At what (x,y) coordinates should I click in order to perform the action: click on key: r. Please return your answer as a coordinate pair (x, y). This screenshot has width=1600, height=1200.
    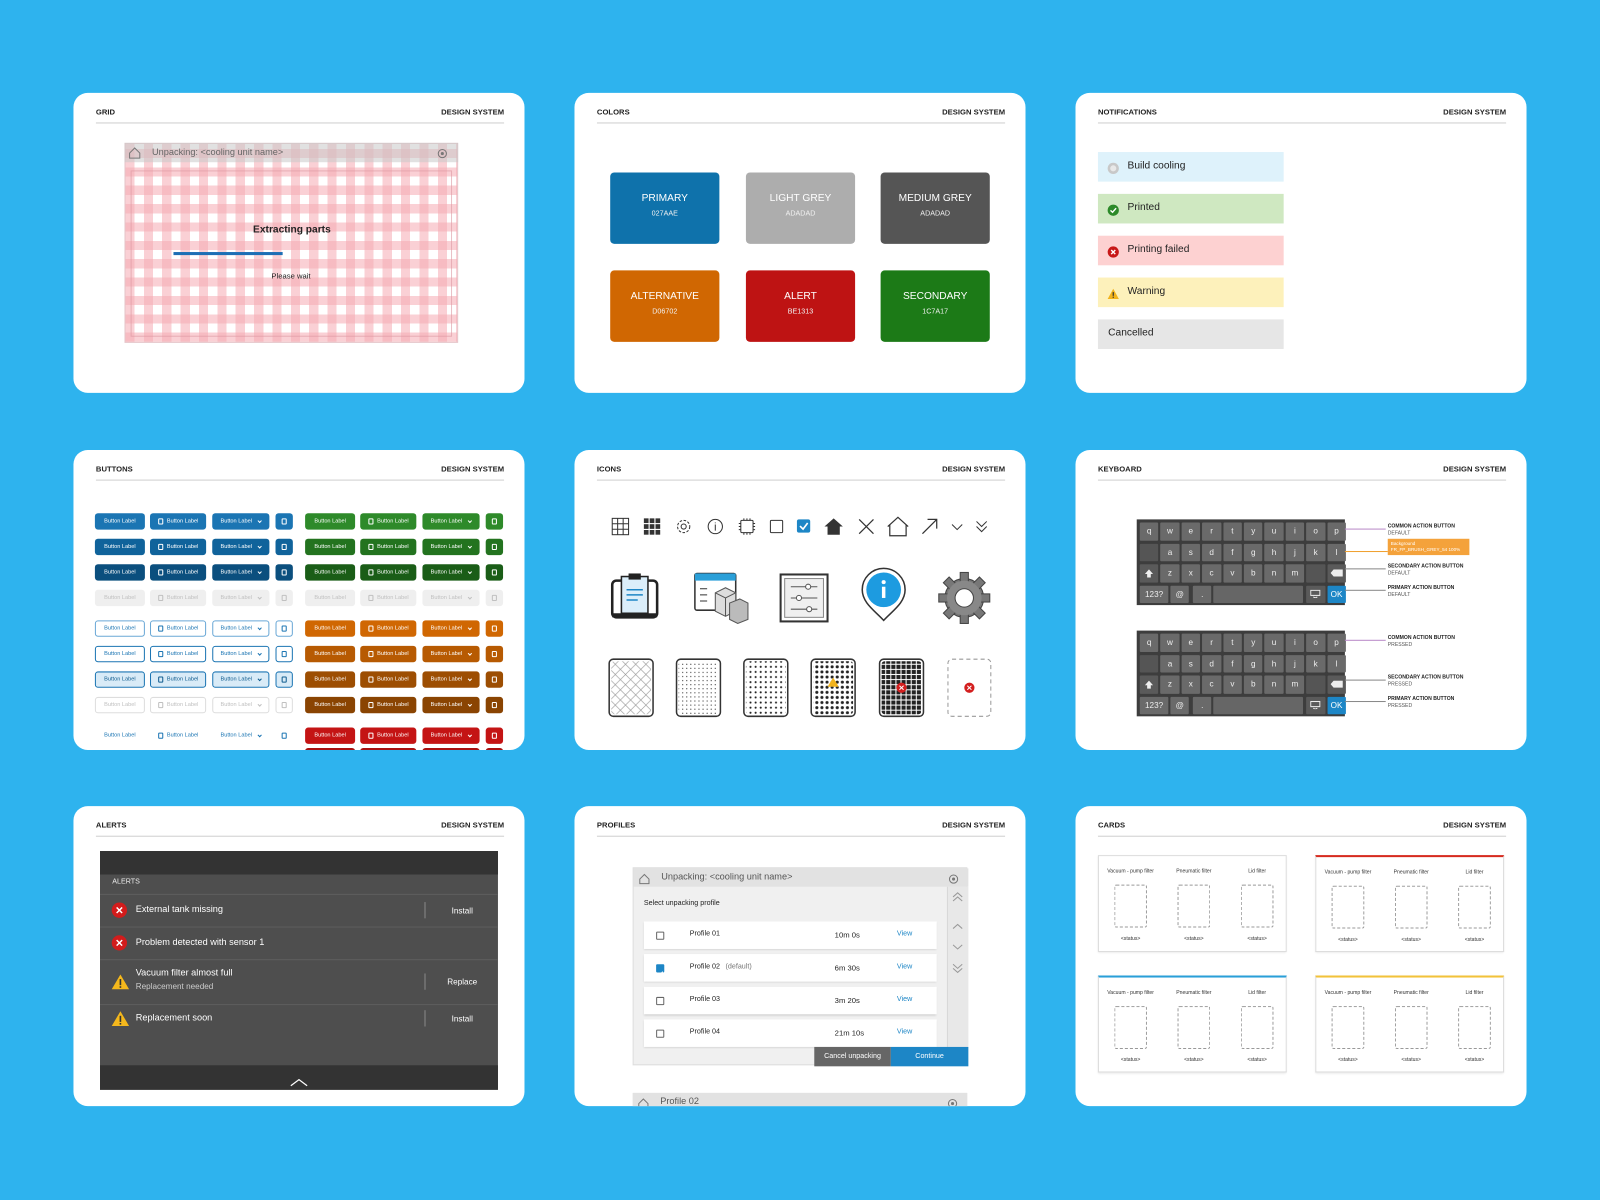
    Looking at the image, I should click on (1211, 531).